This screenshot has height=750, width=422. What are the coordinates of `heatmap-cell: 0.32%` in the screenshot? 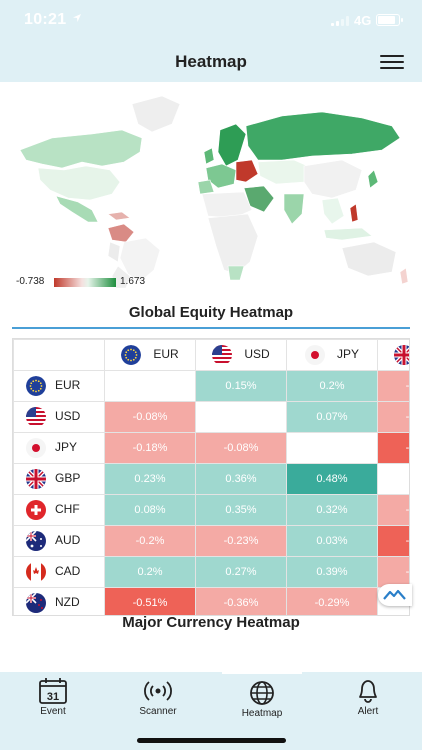 It's located at (332, 510).